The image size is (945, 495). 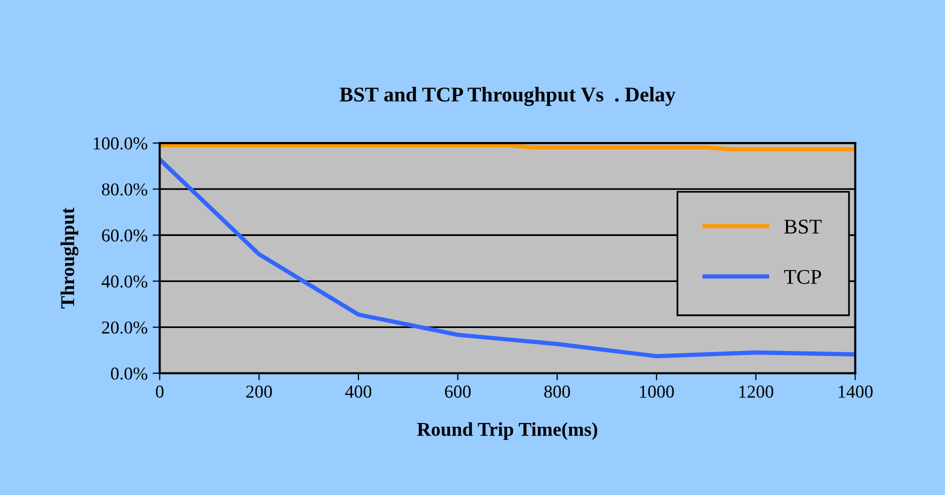 What do you see at coordinates (125, 235) in the screenshot?
I see `y-tick-label: 60.0%` at bounding box center [125, 235].